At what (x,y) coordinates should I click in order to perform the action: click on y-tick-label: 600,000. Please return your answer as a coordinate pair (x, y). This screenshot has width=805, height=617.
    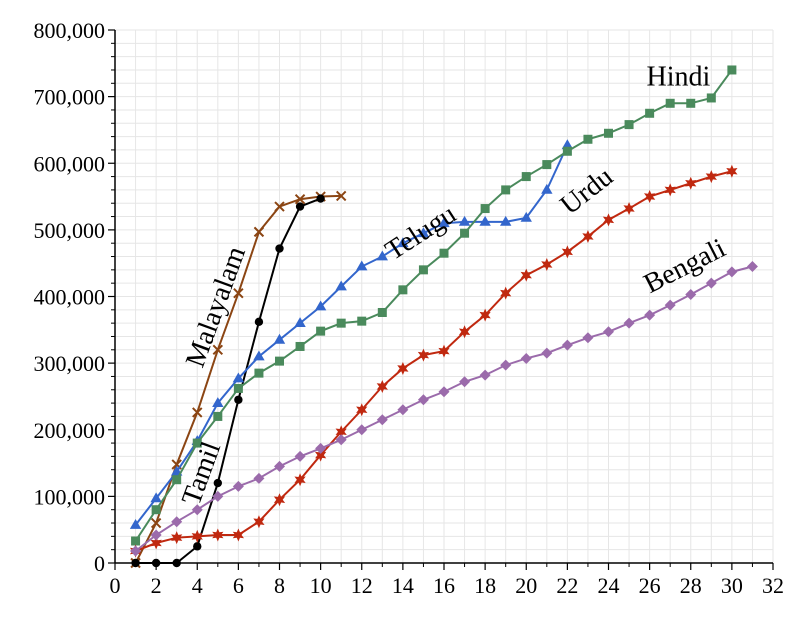
    Looking at the image, I should click on (70, 163).